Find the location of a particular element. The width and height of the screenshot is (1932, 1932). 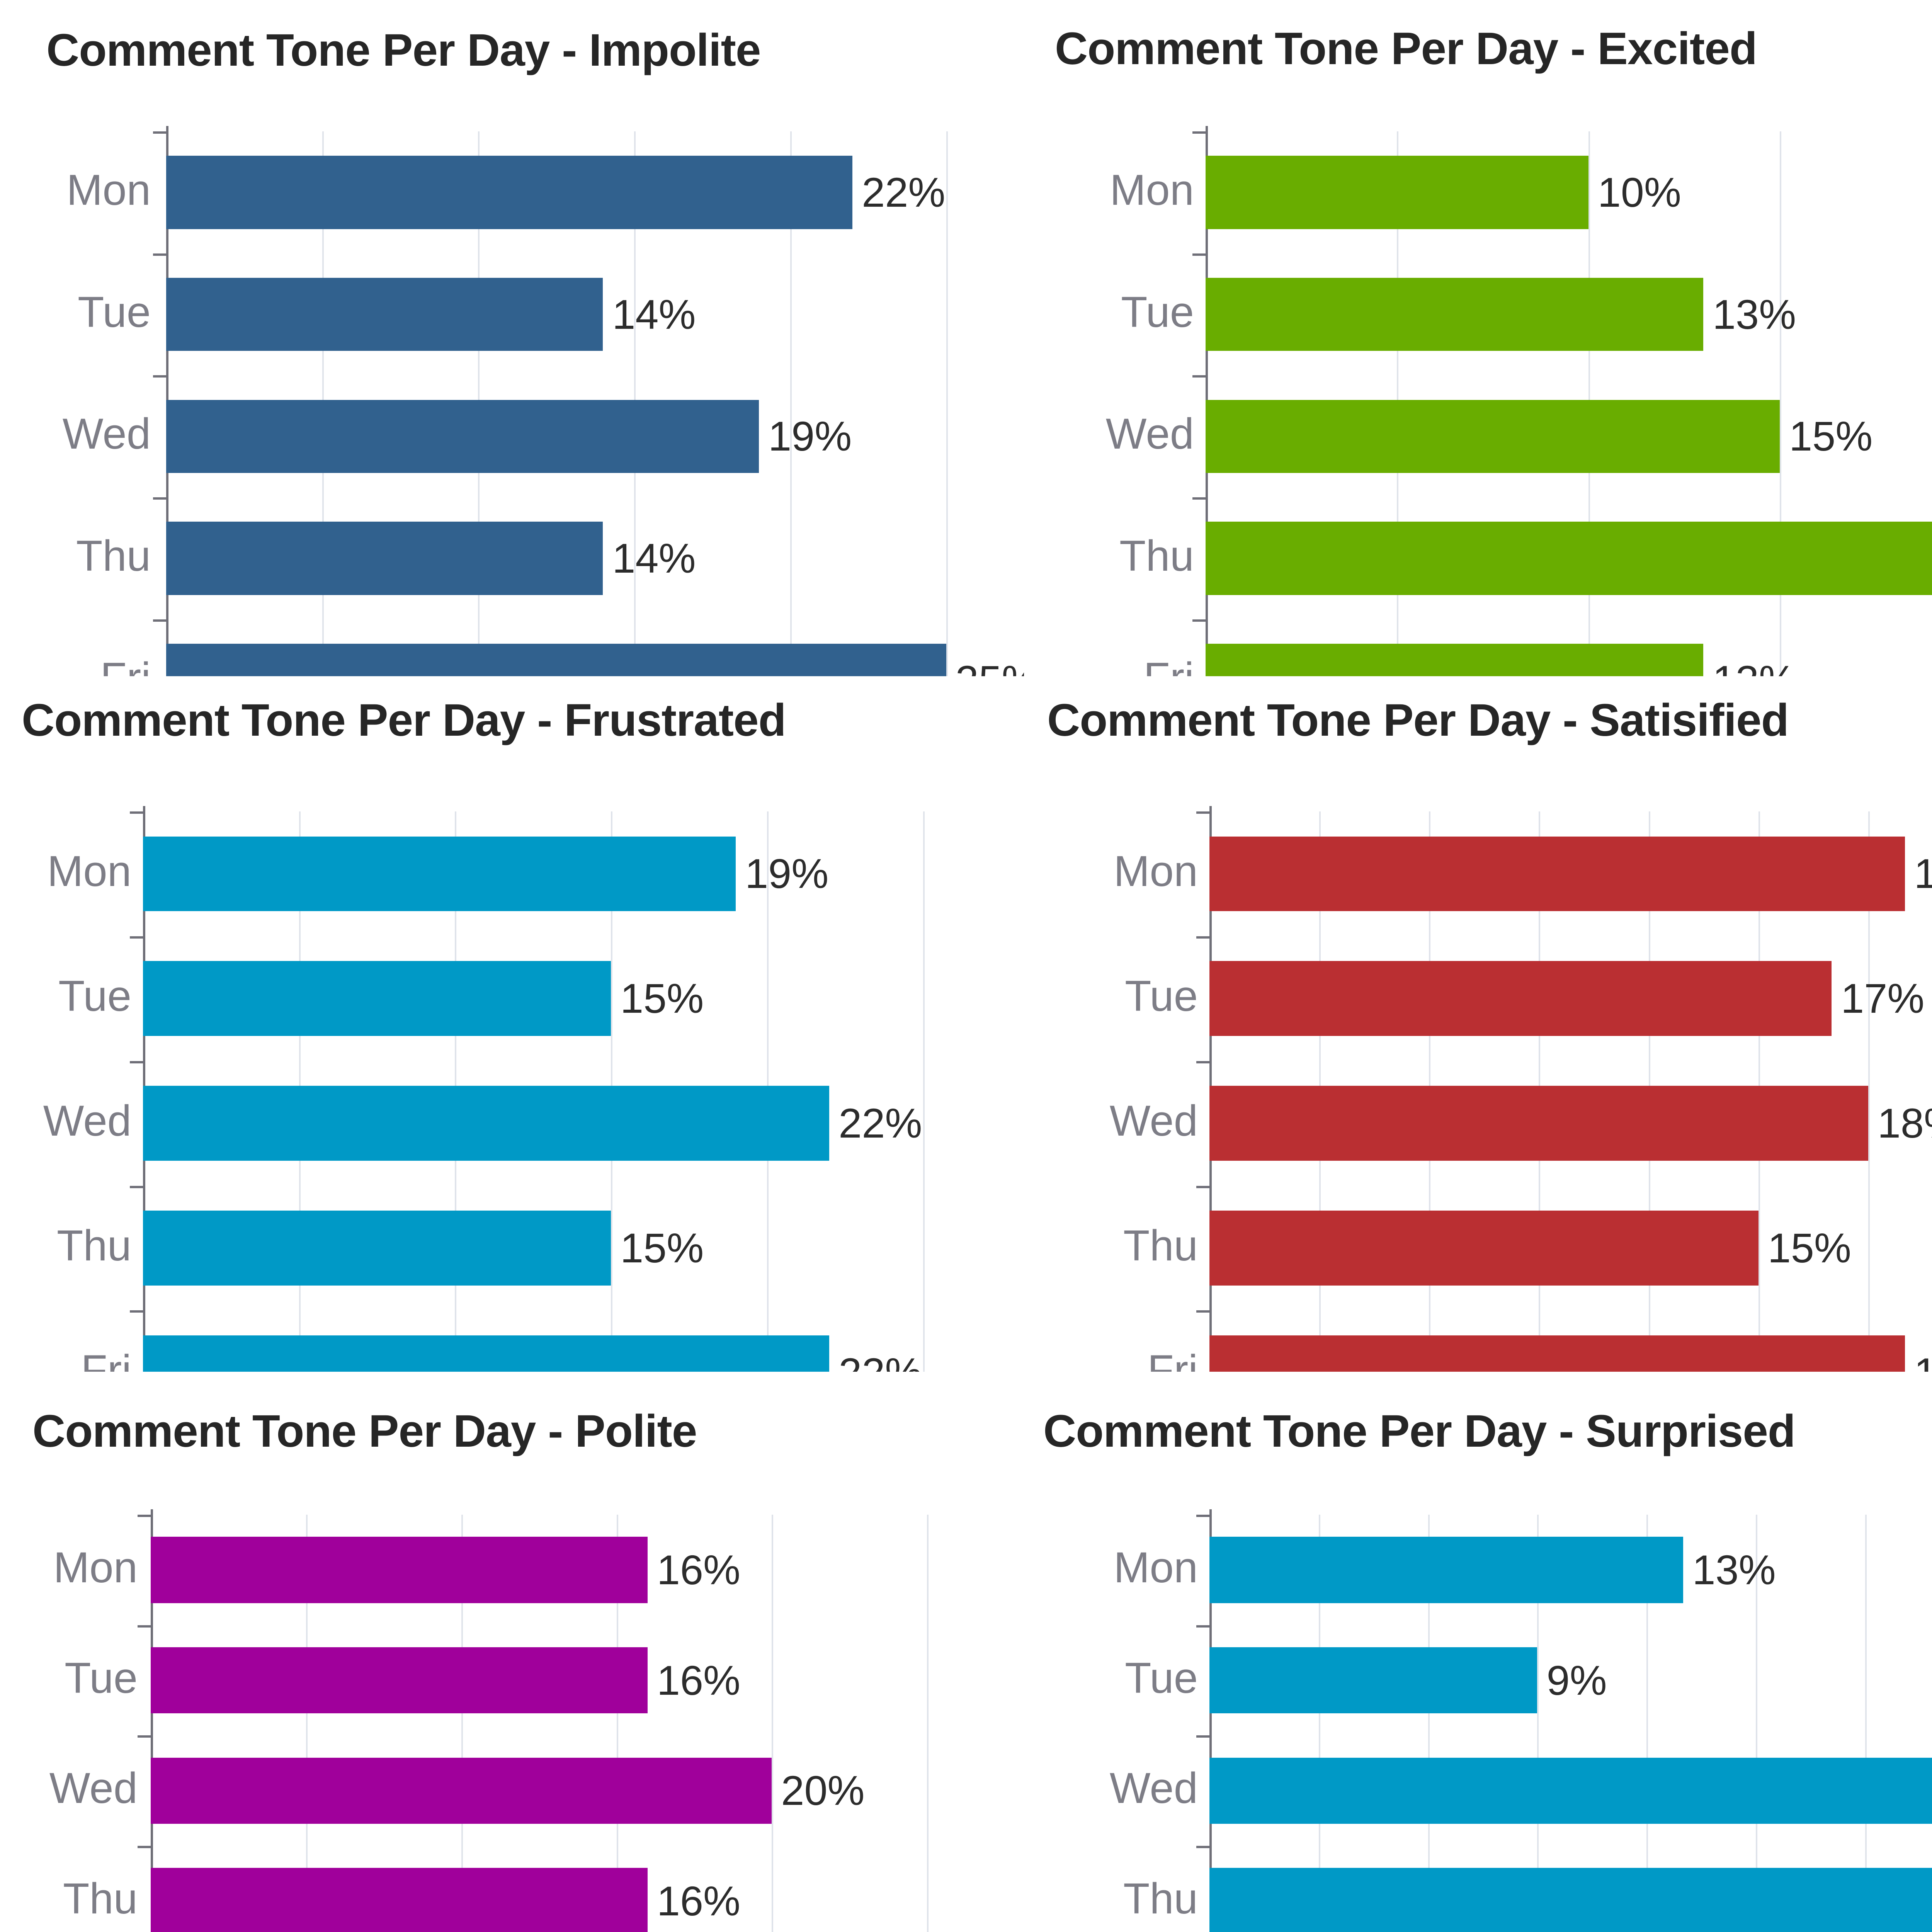

chart-title: Comment Tone Per Day - Excited is located at coordinates (1406, 49).